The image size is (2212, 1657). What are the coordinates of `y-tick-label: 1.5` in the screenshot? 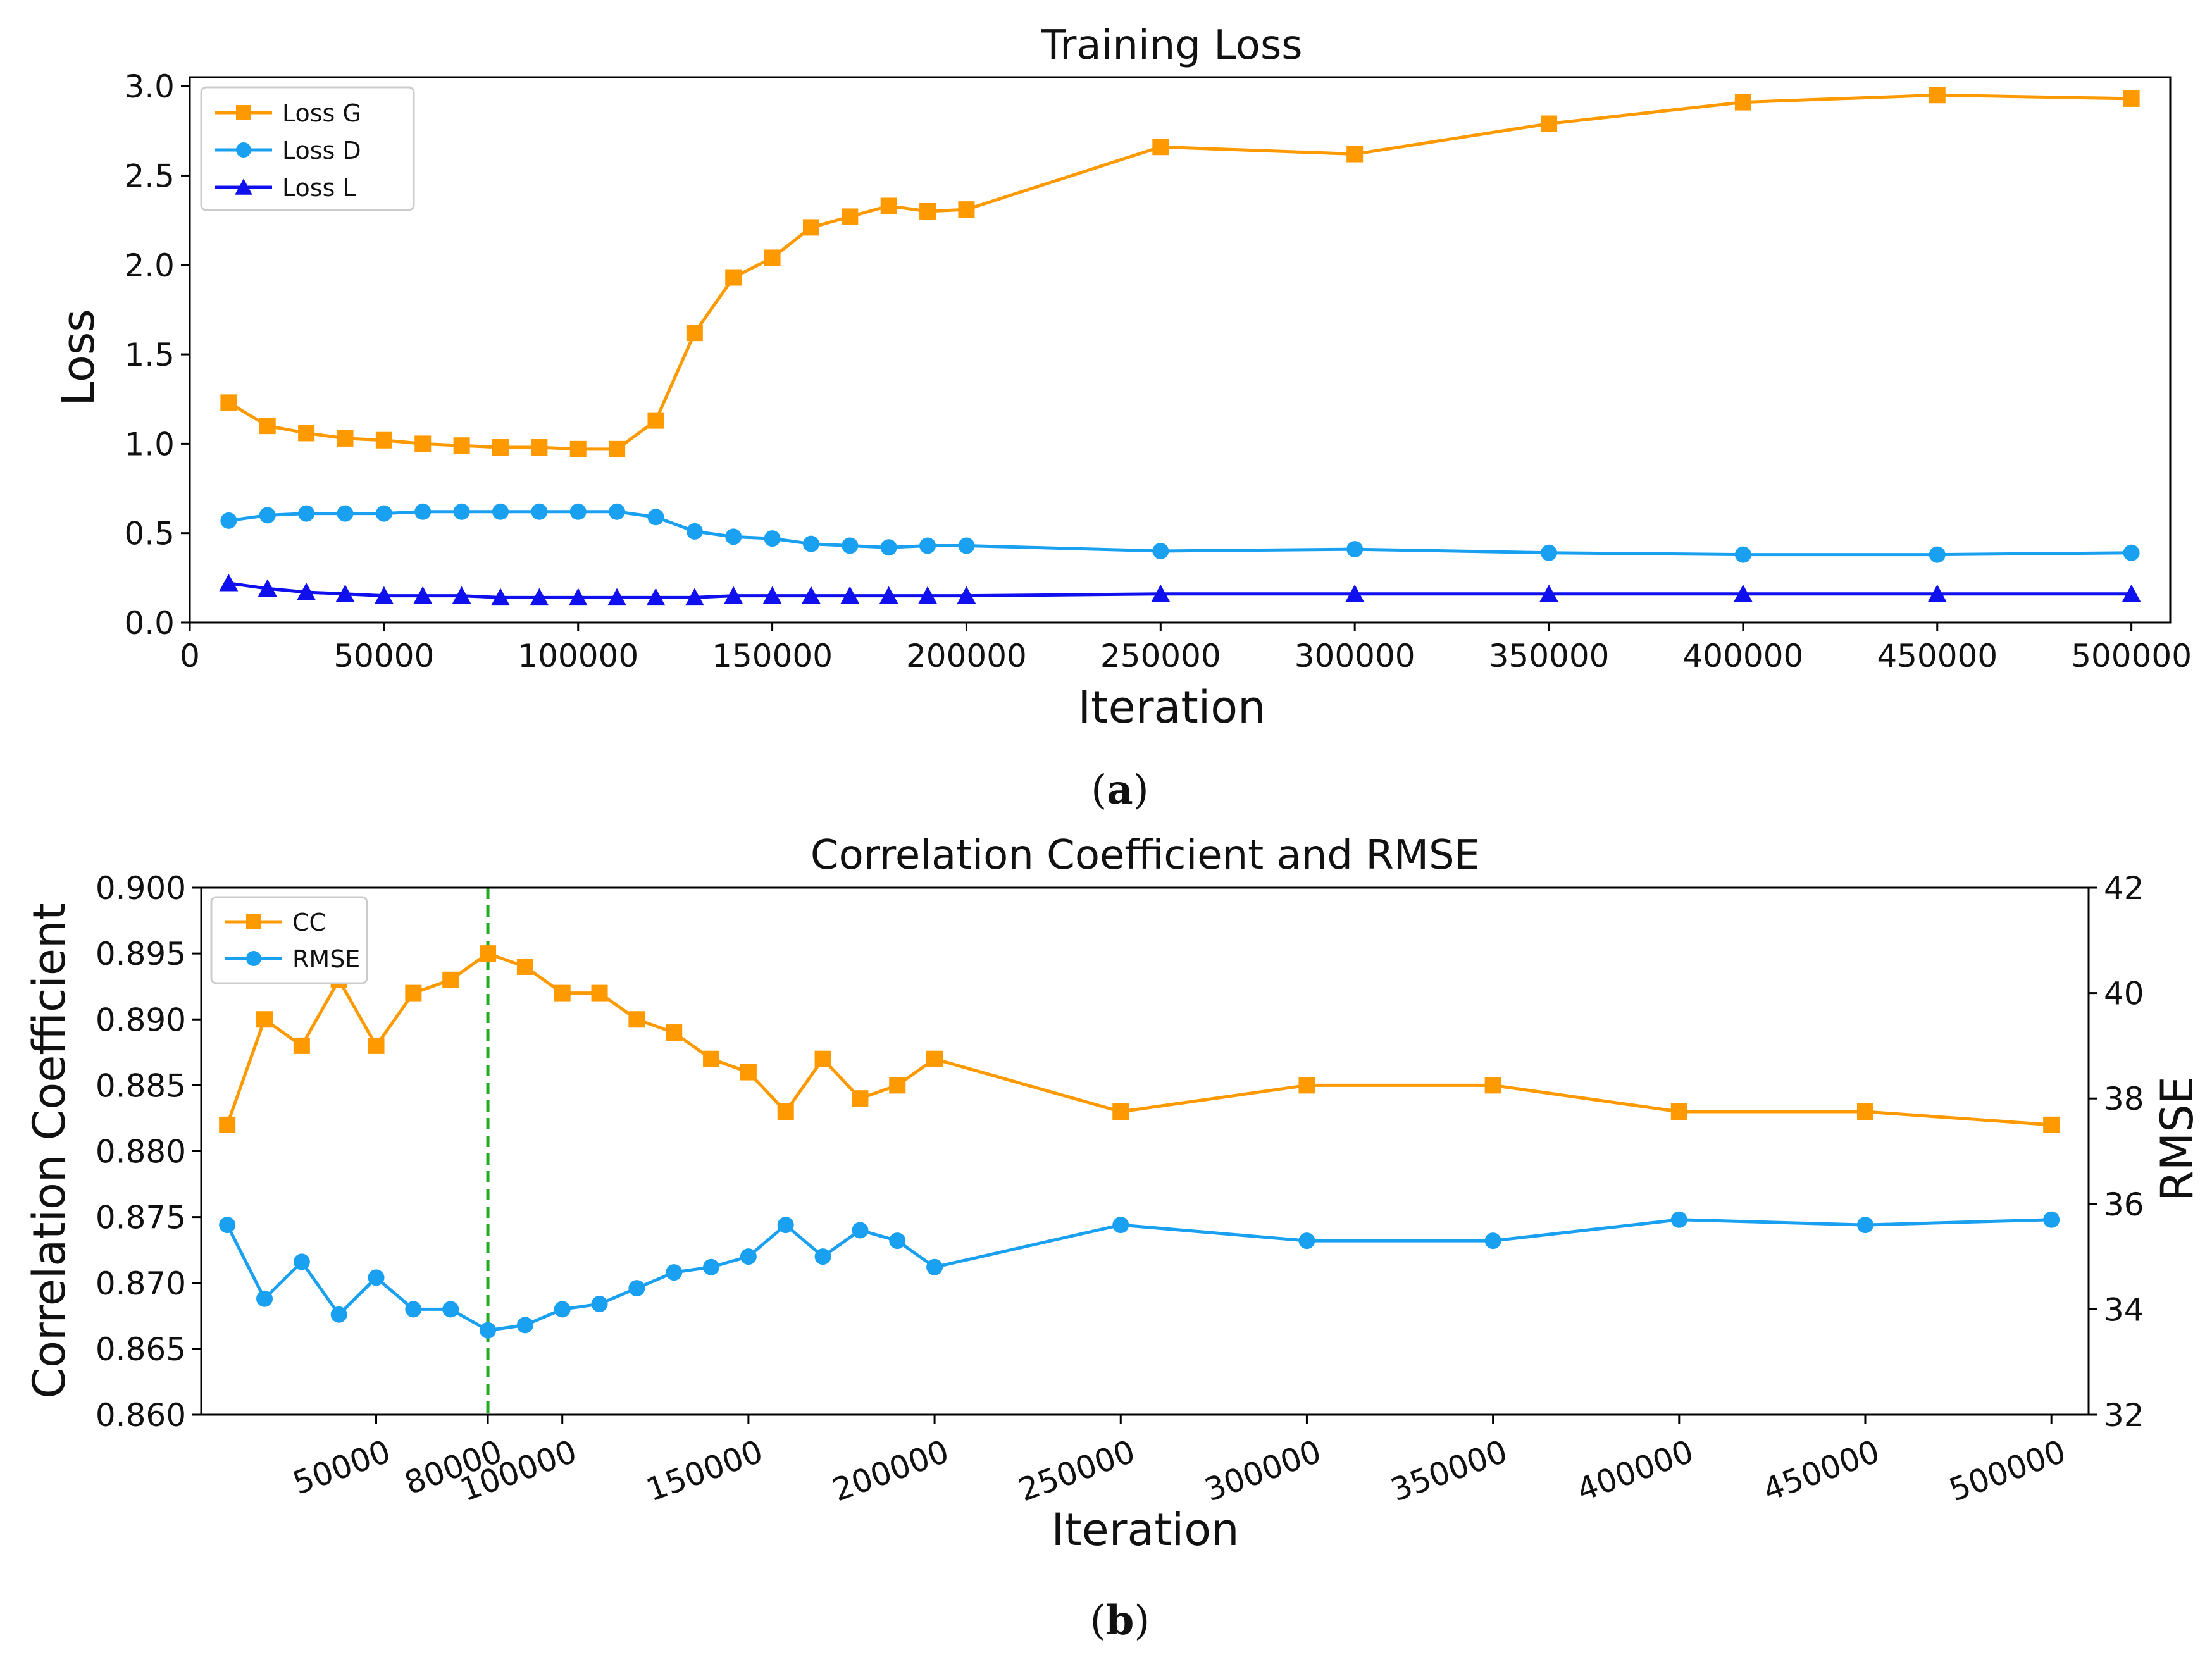 It's located at (149, 355).